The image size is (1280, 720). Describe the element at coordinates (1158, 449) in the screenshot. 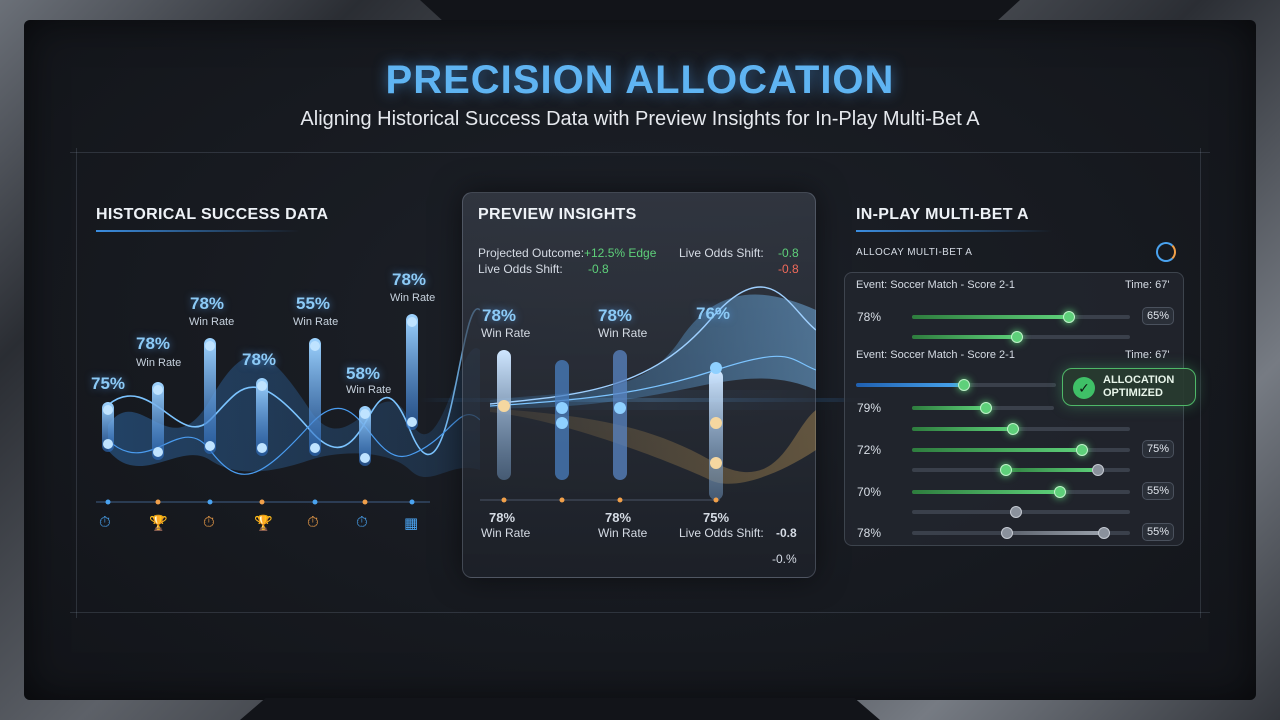

I see `row-3-right-value: 75%` at that location.